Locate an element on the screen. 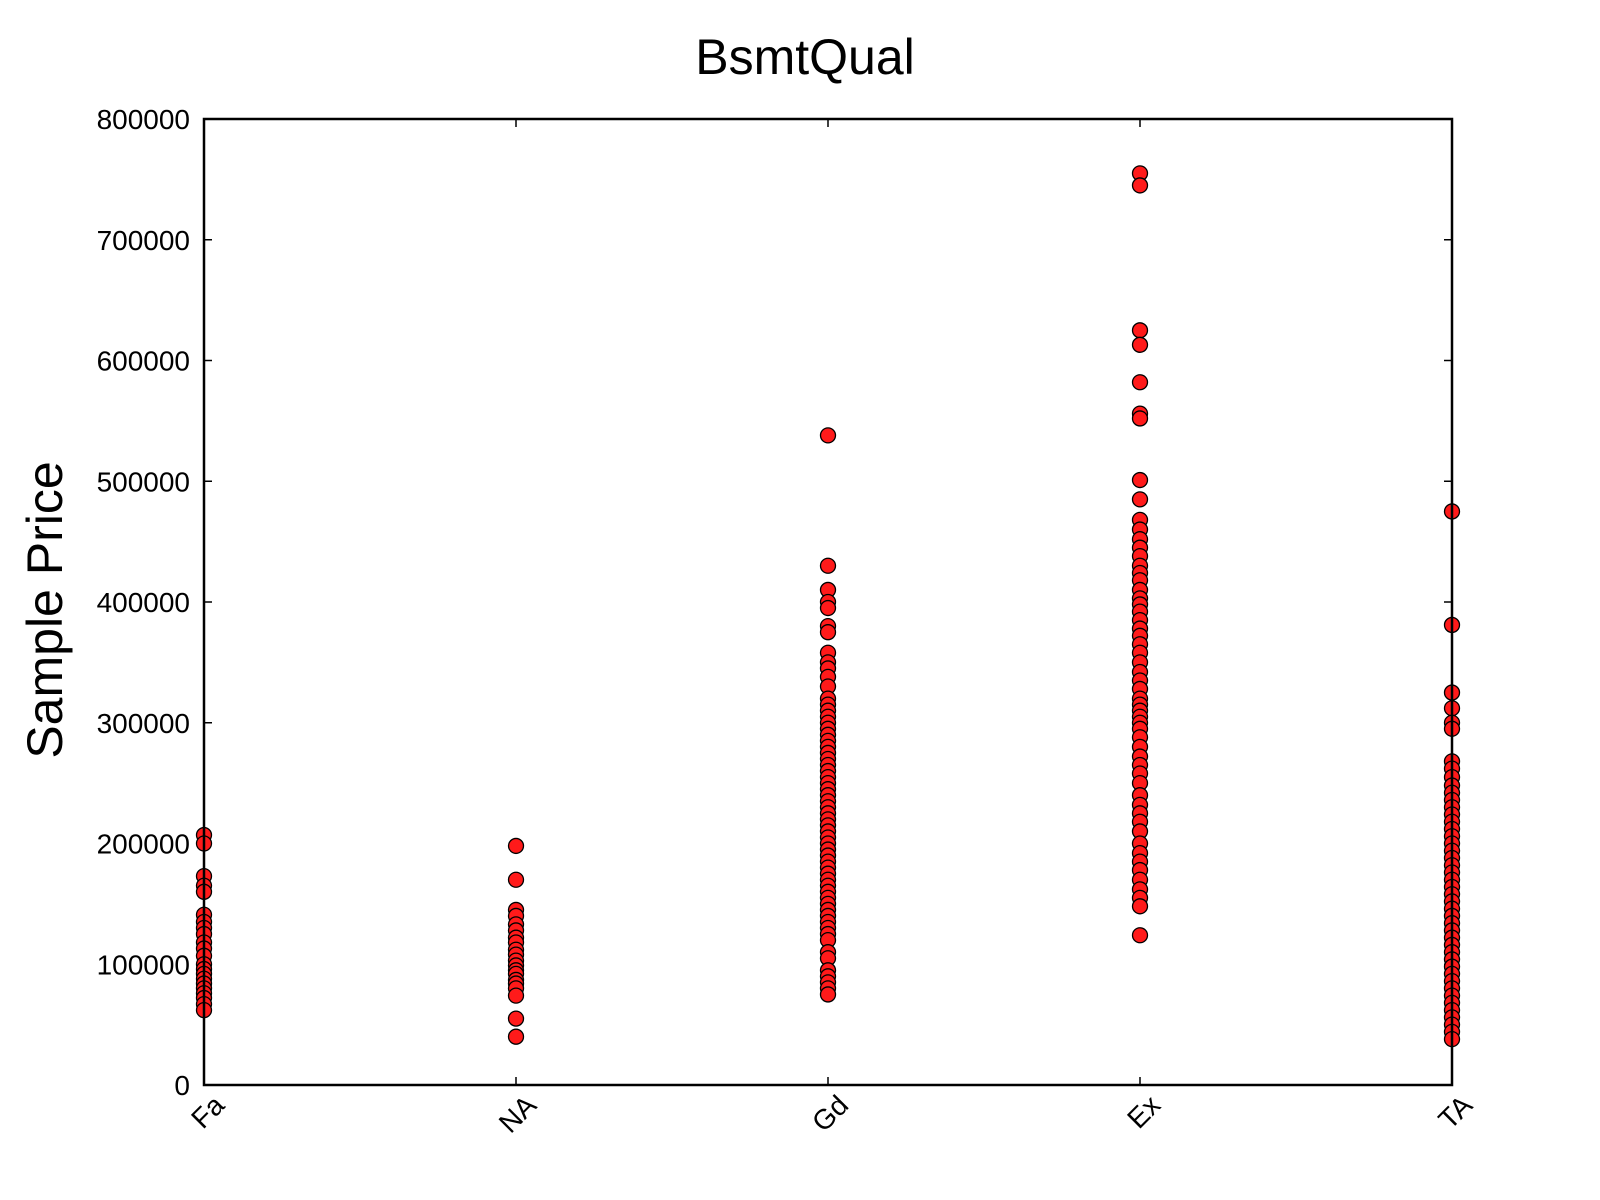 This screenshot has width=1600, height=1200. y-tick-label: 0 is located at coordinates (182, 1085).